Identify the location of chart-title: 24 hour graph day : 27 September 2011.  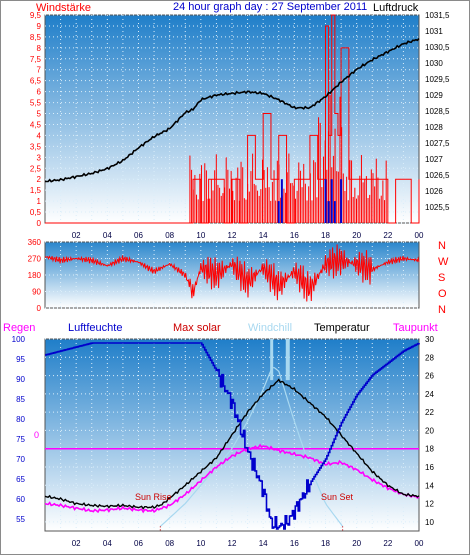
(270, 7).